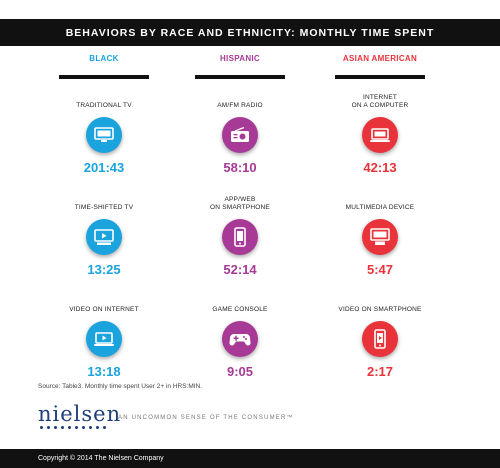 This screenshot has width=500, height=468. I want to click on stat-app-web-smartphone: APP/WEB ON SMARTPHONE 52:14, so click(240, 236).